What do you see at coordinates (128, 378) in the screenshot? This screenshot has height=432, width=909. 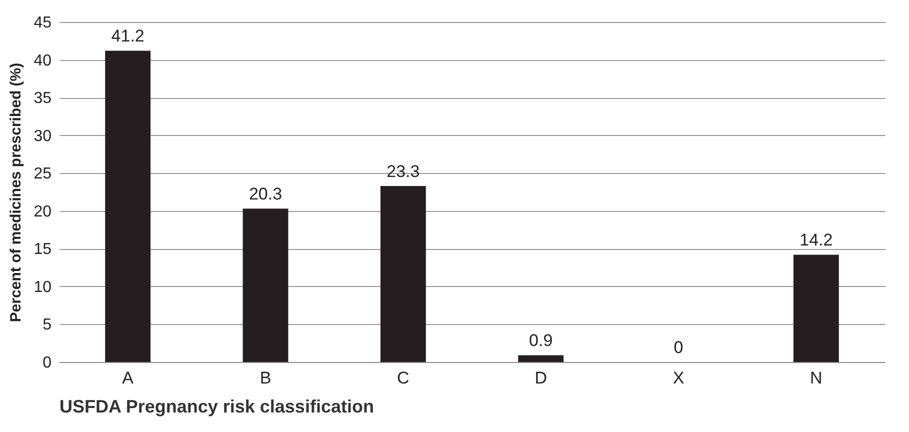 I see `x-tick-label: A` at bounding box center [128, 378].